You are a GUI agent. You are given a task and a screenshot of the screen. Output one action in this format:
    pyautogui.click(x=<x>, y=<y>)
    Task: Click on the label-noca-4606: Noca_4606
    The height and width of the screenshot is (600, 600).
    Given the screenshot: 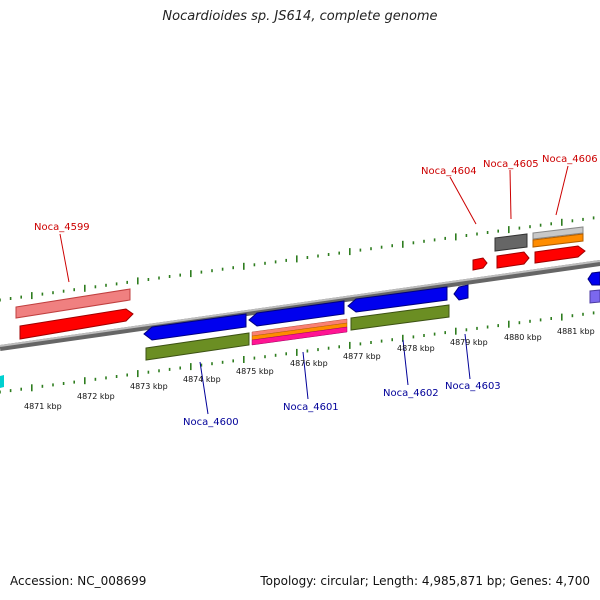 What is the action you would take?
    pyautogui.click(x=570, y=159)
    